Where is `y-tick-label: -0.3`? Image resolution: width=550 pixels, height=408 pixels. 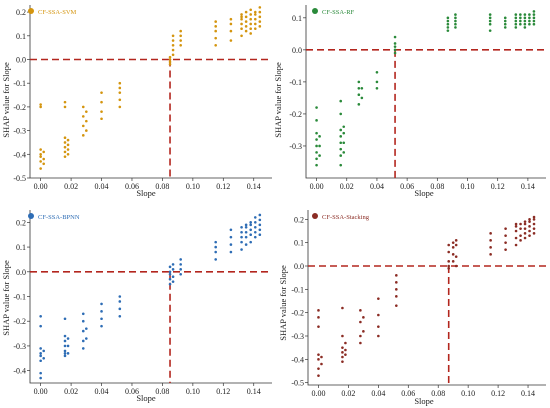
y-tick-label: -0.3 is located at coordinates (19, 131).